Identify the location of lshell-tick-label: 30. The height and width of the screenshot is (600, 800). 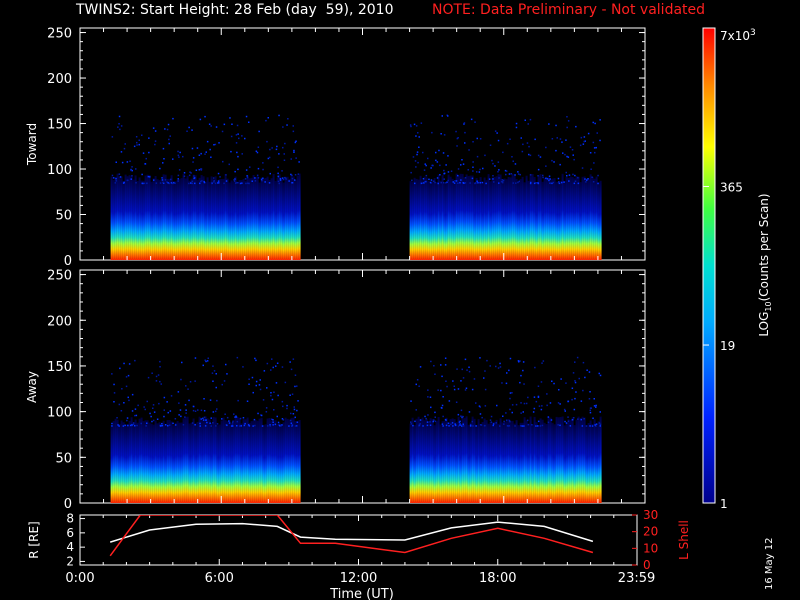
(650, 515).